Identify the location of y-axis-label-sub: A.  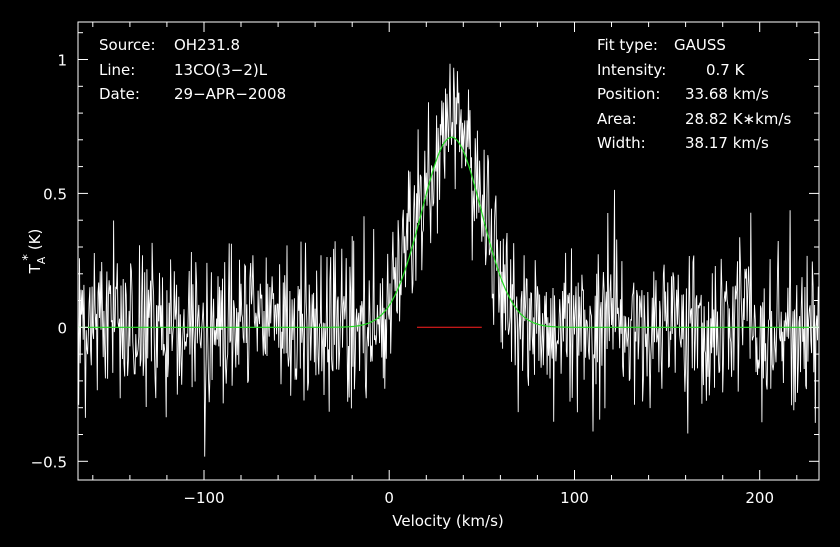
(41, 260).